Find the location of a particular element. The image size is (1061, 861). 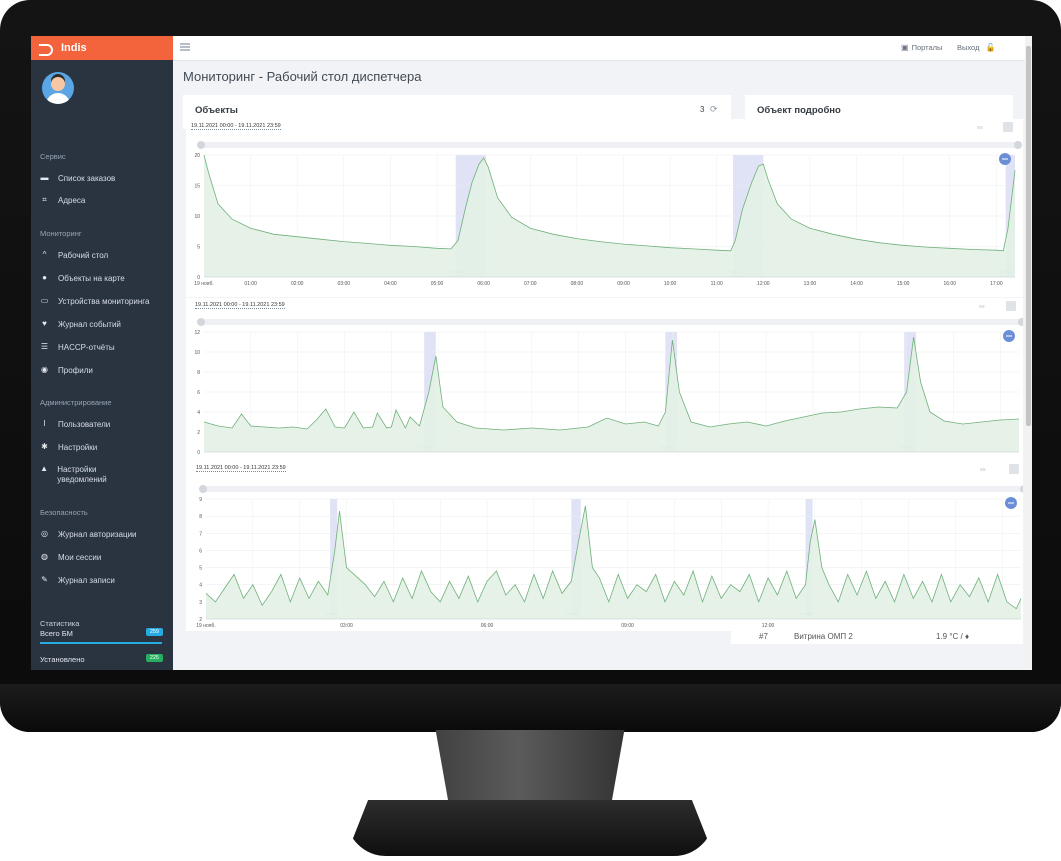

y-tick-label: 15 is located at coordinates (197, 187).